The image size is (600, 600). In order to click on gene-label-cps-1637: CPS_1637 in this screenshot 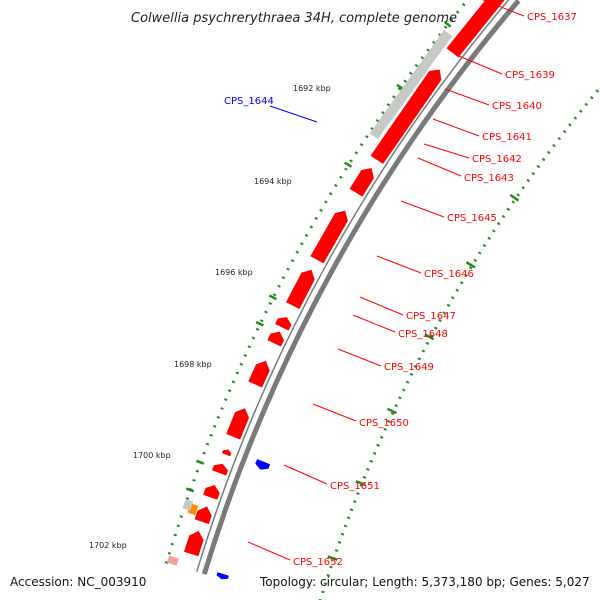, I will do `click(552, 17)`.